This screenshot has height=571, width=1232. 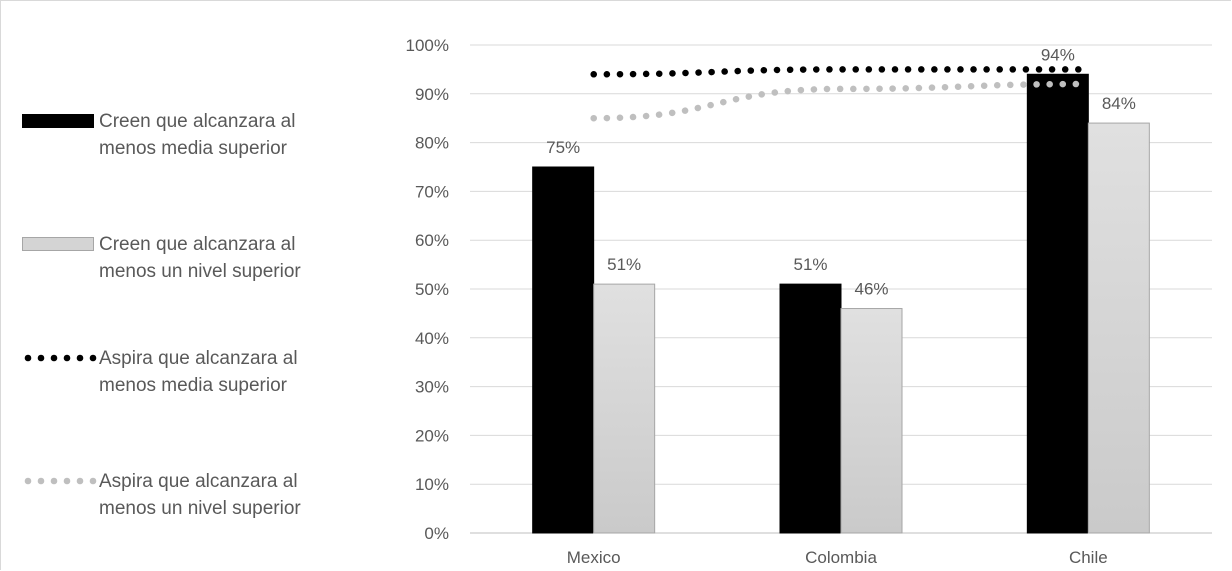 What do you see at coordinates (432, 191) in the screenshot?
I see `y-tick-label: 70%` at bounding box center [432, 191].